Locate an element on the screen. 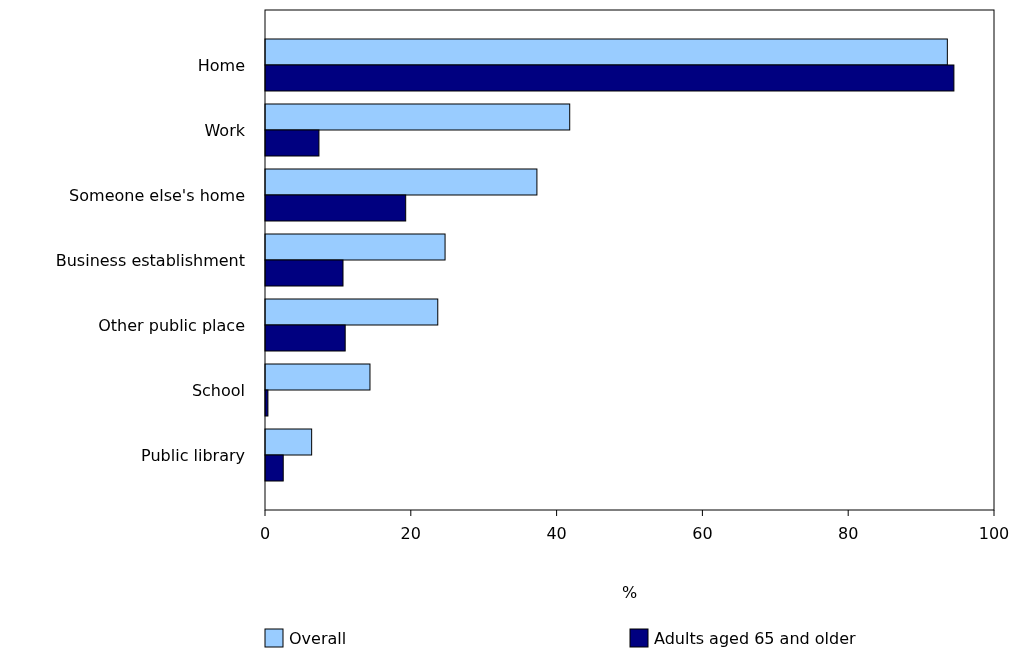 This screenshot has height=652, width=1014. x-tick-label: 100 is located at coordinates (994, 533).